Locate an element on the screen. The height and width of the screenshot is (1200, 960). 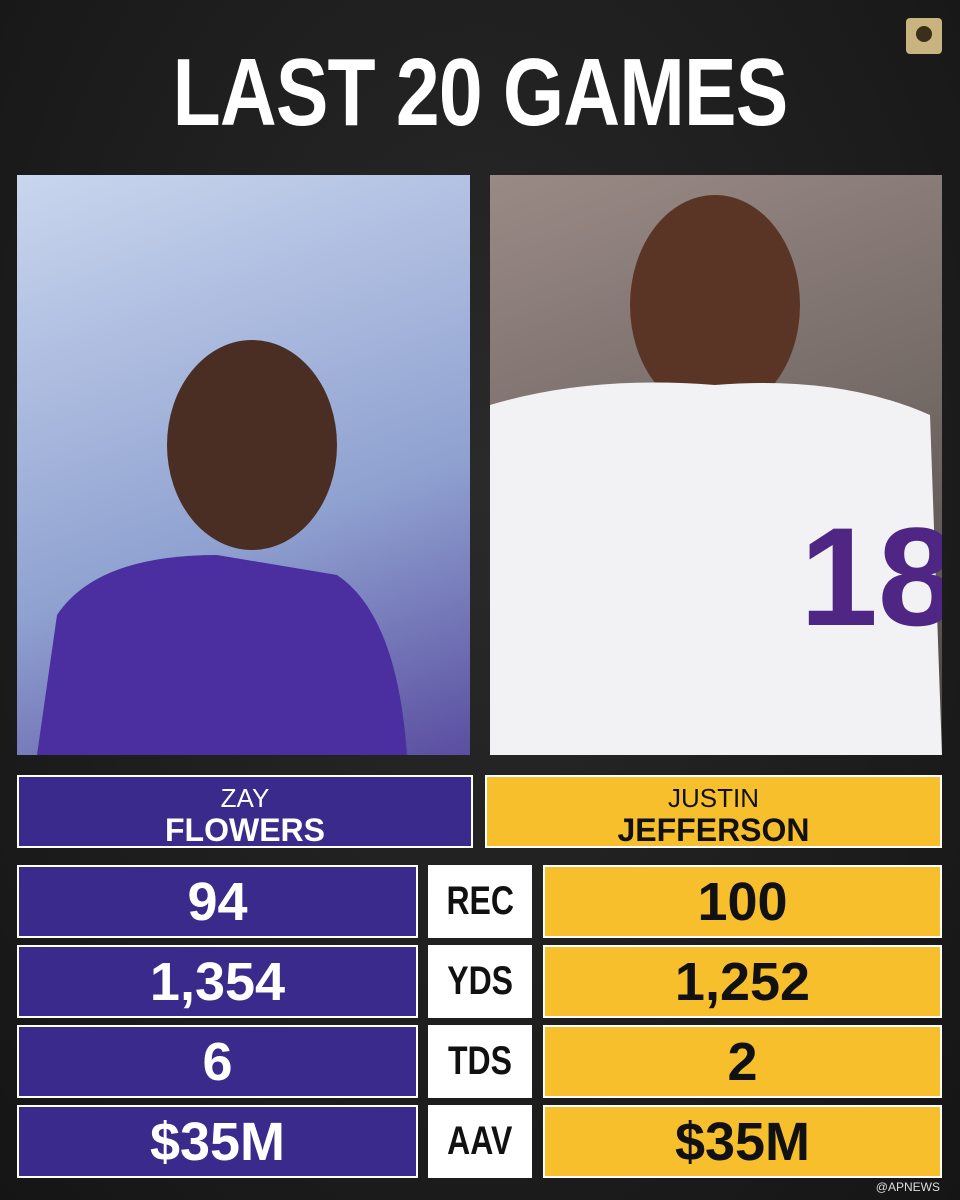
right-stat-text: $35M is located at coordinates (742, 1141).